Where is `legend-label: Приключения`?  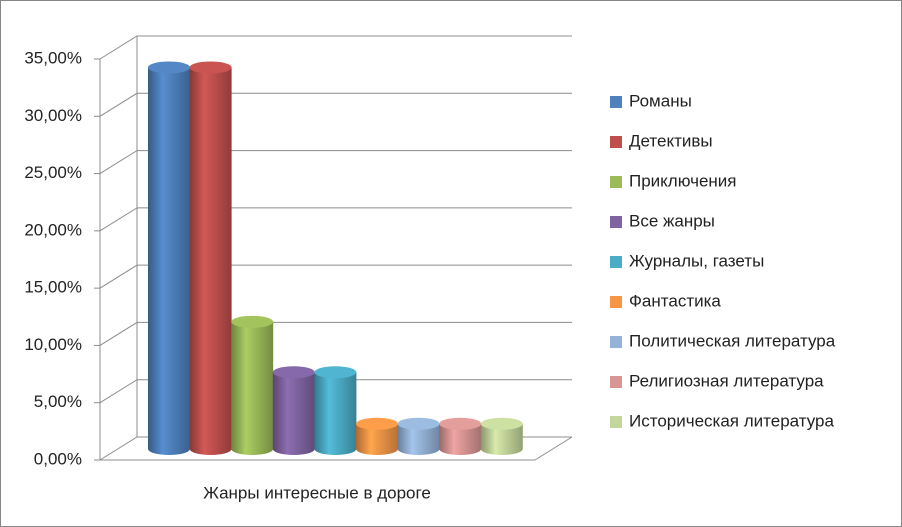 legend-label: Приключения is located at coordinates (683, 180).